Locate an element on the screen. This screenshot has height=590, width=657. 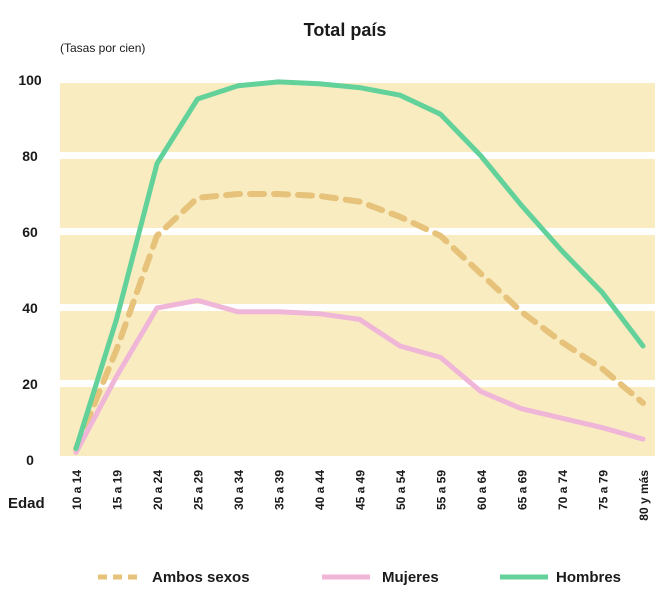
x-tick-label: 30 a 34 is located at coordinates (239, 490).